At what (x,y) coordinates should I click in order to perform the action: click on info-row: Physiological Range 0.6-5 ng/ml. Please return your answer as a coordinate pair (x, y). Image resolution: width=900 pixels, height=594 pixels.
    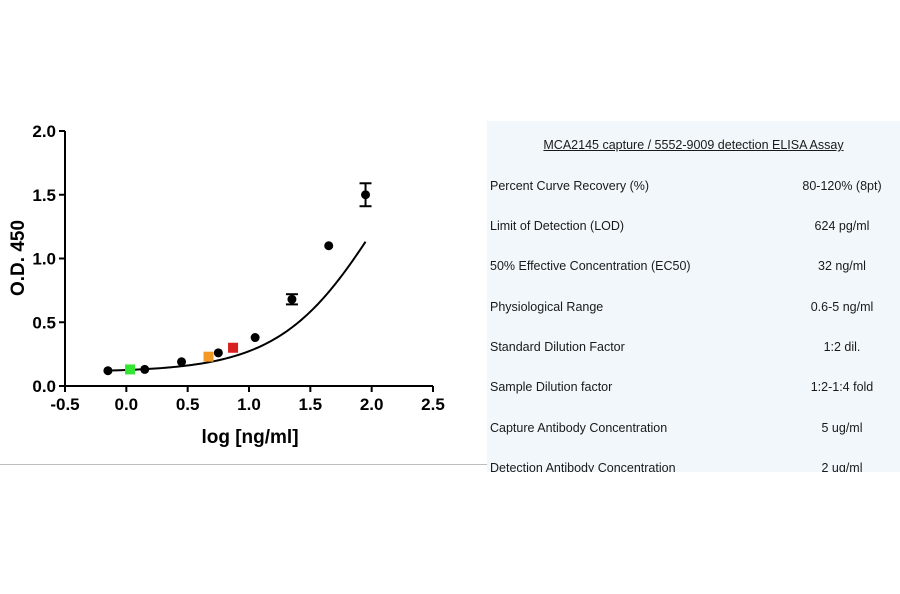
    Looking at the image, I should click on (693, 310).